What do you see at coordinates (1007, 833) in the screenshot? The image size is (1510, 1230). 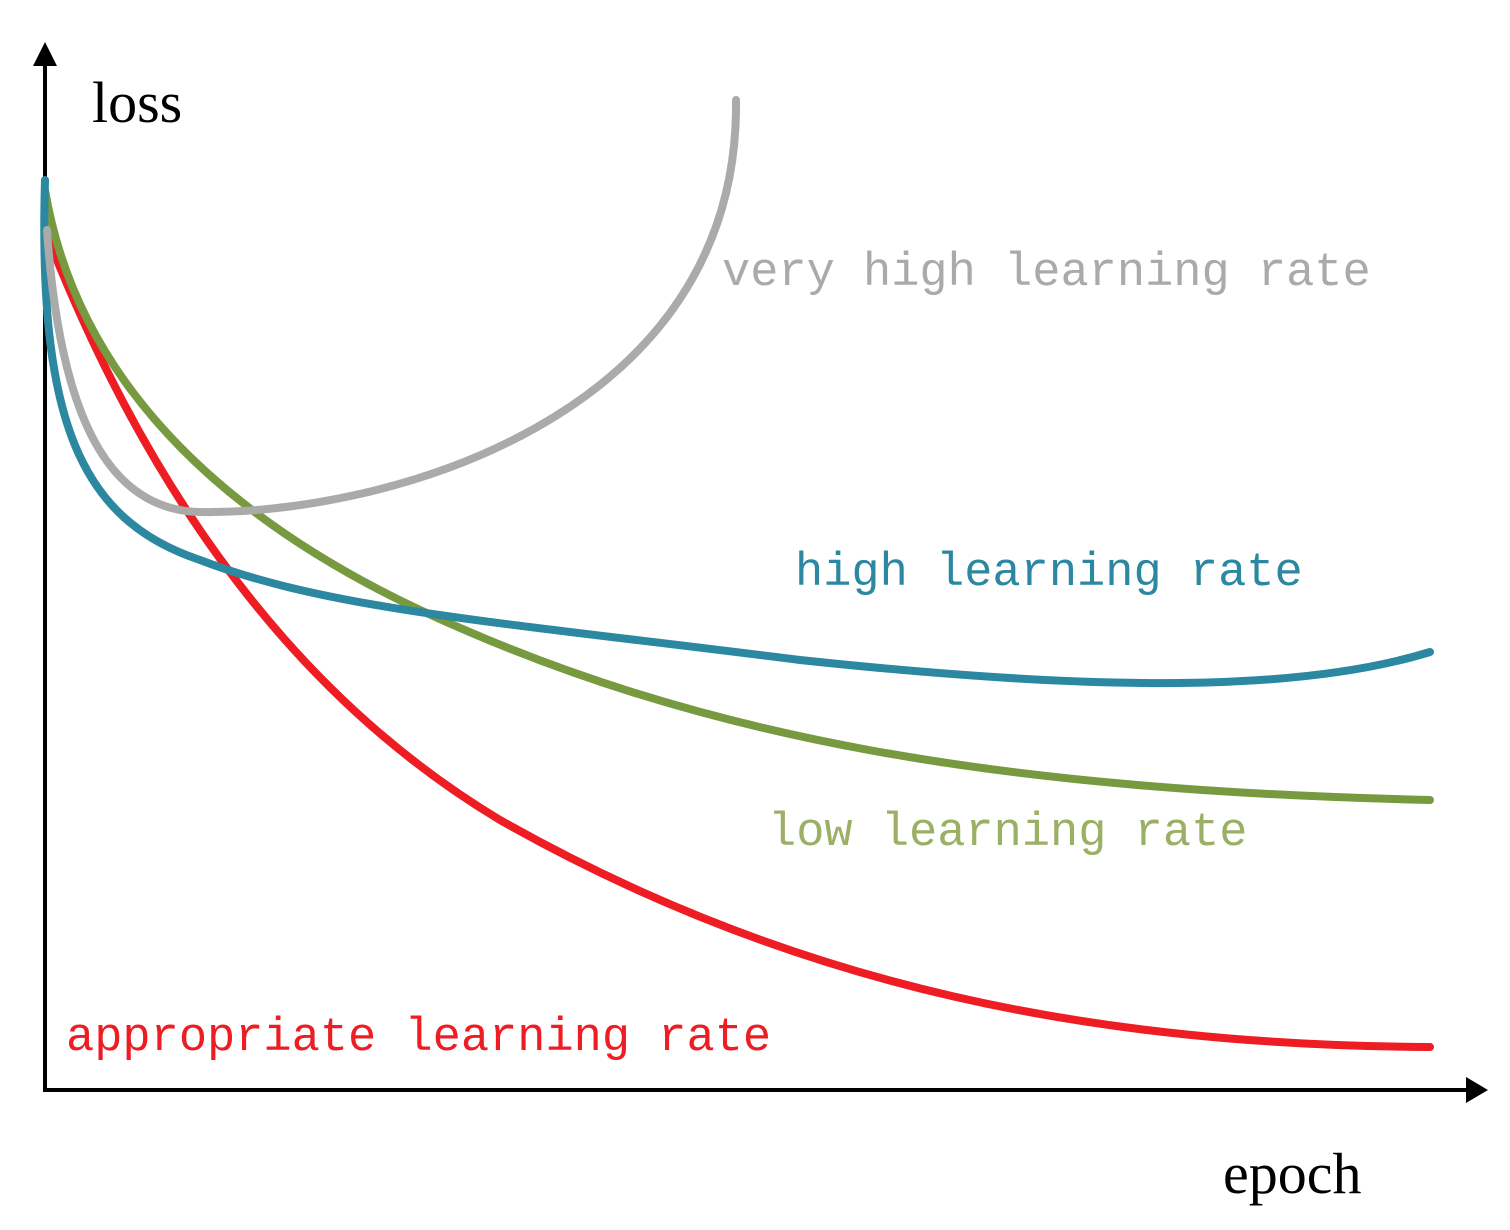 I see `curve-label: low learning rate` at bounding box center [1007, 833].